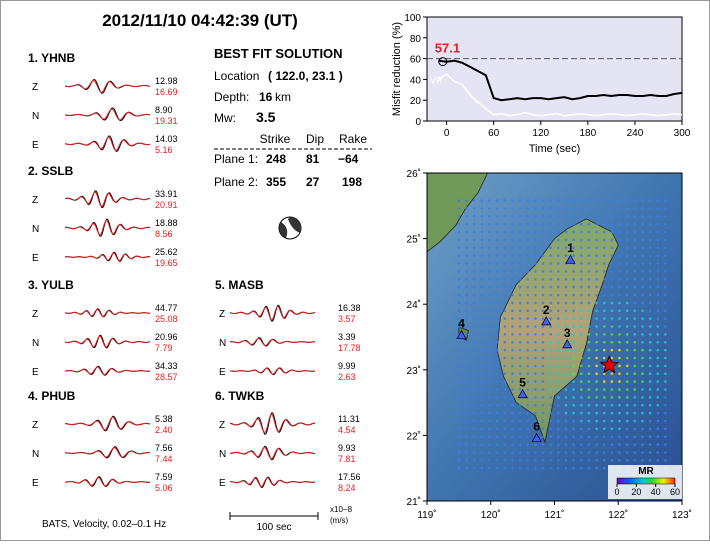 This screenshot has width=710, height=546. I want to click on station-label: 6. TWKB, so click(240, 396).